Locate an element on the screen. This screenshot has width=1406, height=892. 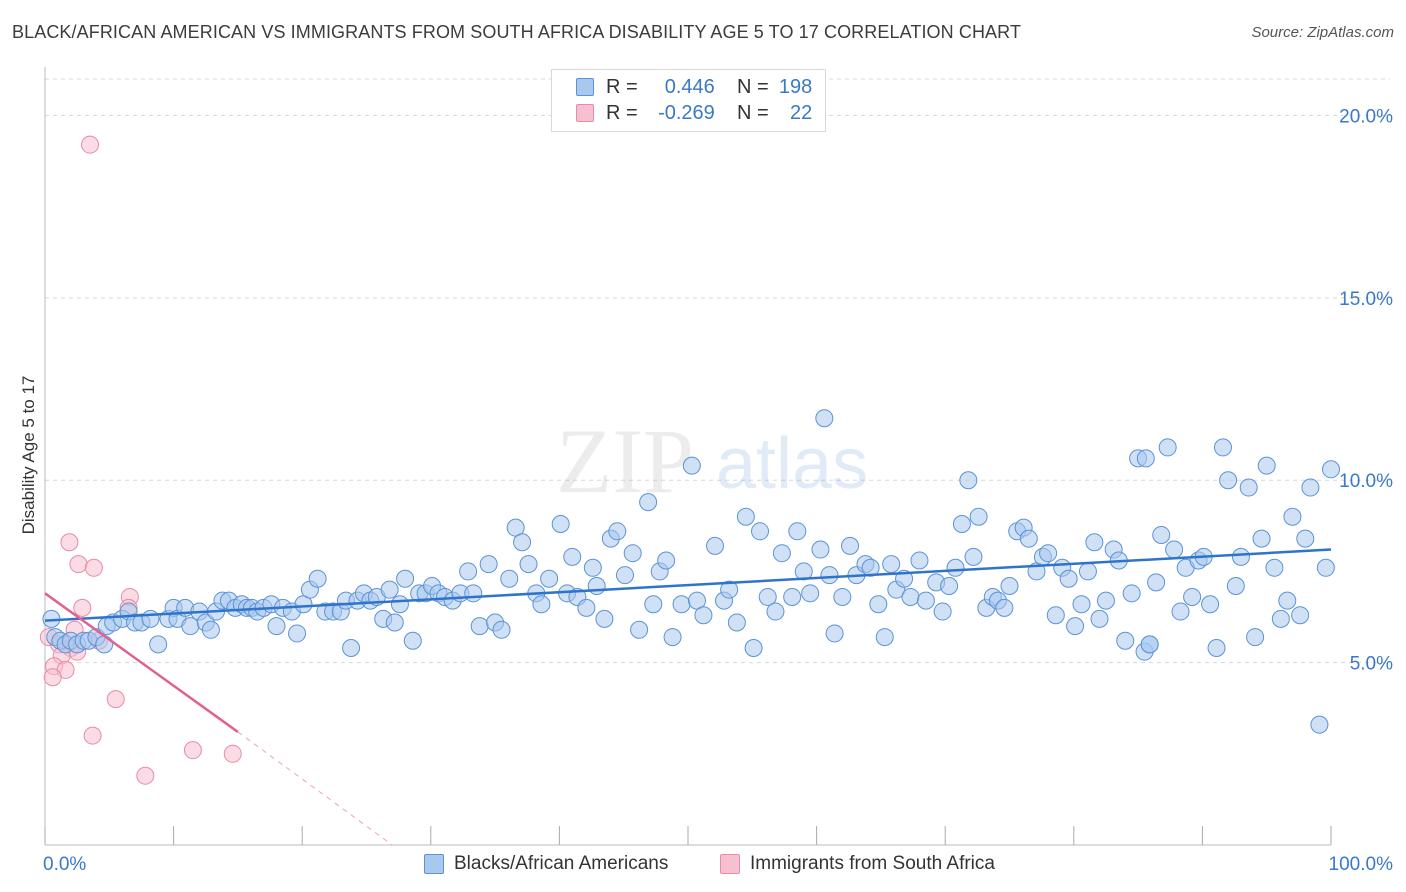
bottom-legend-swatch-blue is located at coordinates (434, 864).